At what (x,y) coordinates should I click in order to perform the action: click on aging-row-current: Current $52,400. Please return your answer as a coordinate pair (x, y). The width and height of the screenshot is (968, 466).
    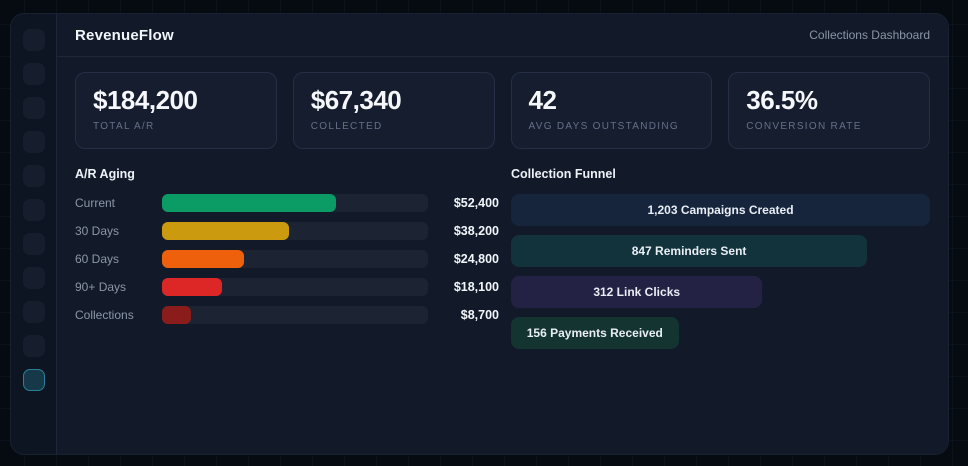
    Looking at the image, I should click on (287, 203).